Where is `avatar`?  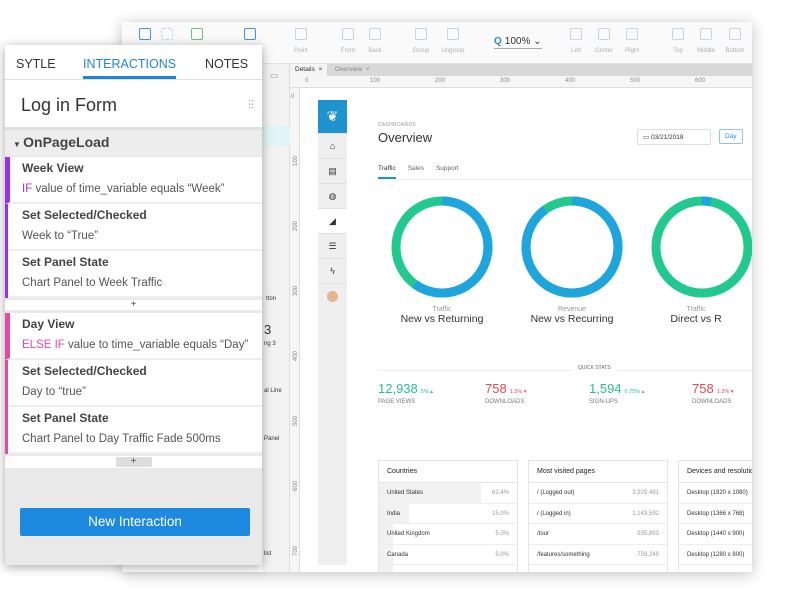
avatar is located at coordinates (332, 296).